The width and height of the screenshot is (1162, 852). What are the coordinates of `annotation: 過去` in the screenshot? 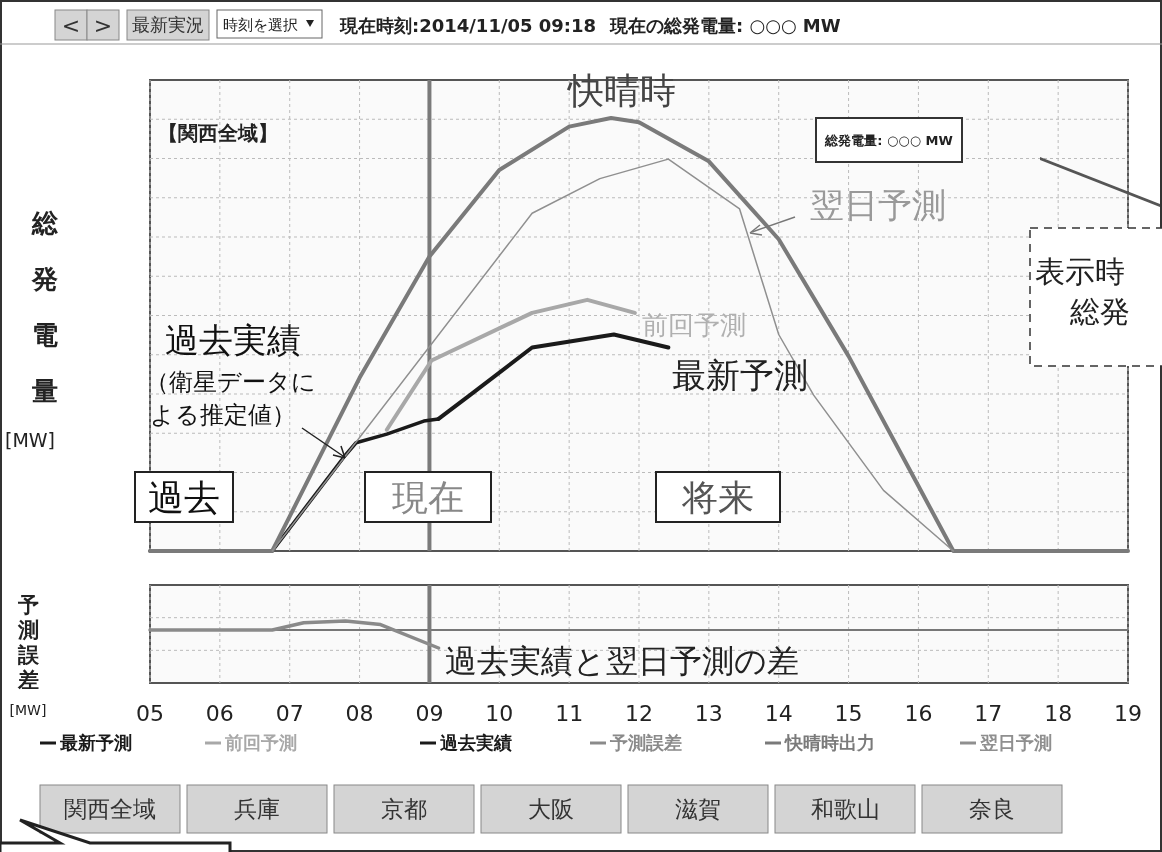 It's located at (184, 497).